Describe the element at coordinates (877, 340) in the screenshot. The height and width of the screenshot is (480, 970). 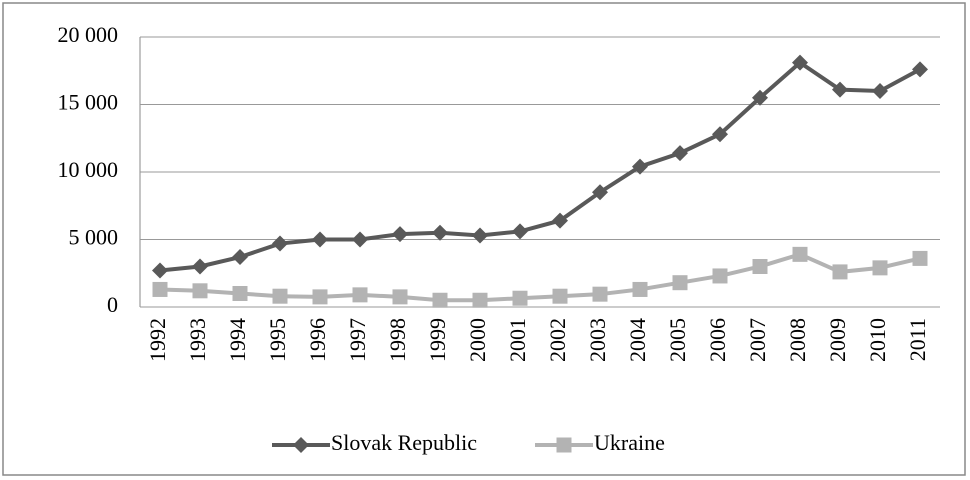
I see `x-tick-label: 2010` at that location.